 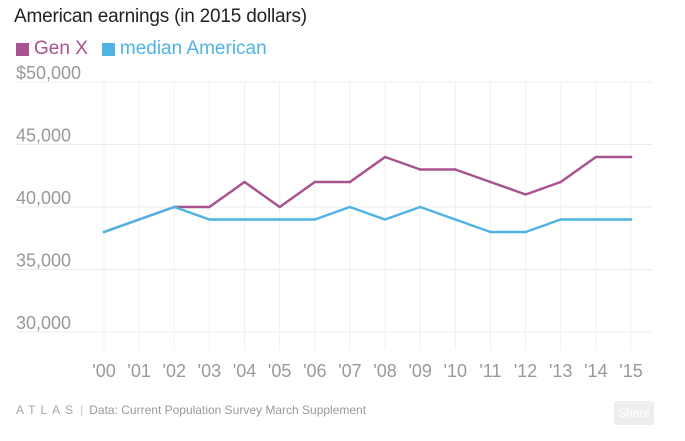 What do you see at coordinates (43, 136) in the screenshot?
I see `y-tick-label: 45,000` at bounding box center [43, 136].